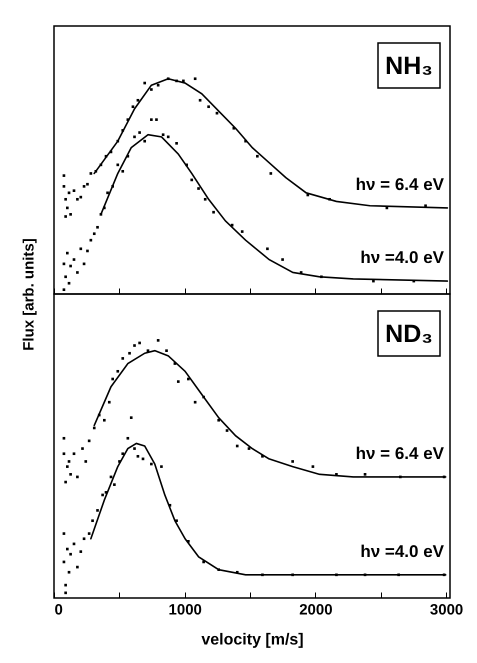  Describe the element at coordinates (447, 610) in the screenshot. I see `x-tick-label: 3000` at that location.